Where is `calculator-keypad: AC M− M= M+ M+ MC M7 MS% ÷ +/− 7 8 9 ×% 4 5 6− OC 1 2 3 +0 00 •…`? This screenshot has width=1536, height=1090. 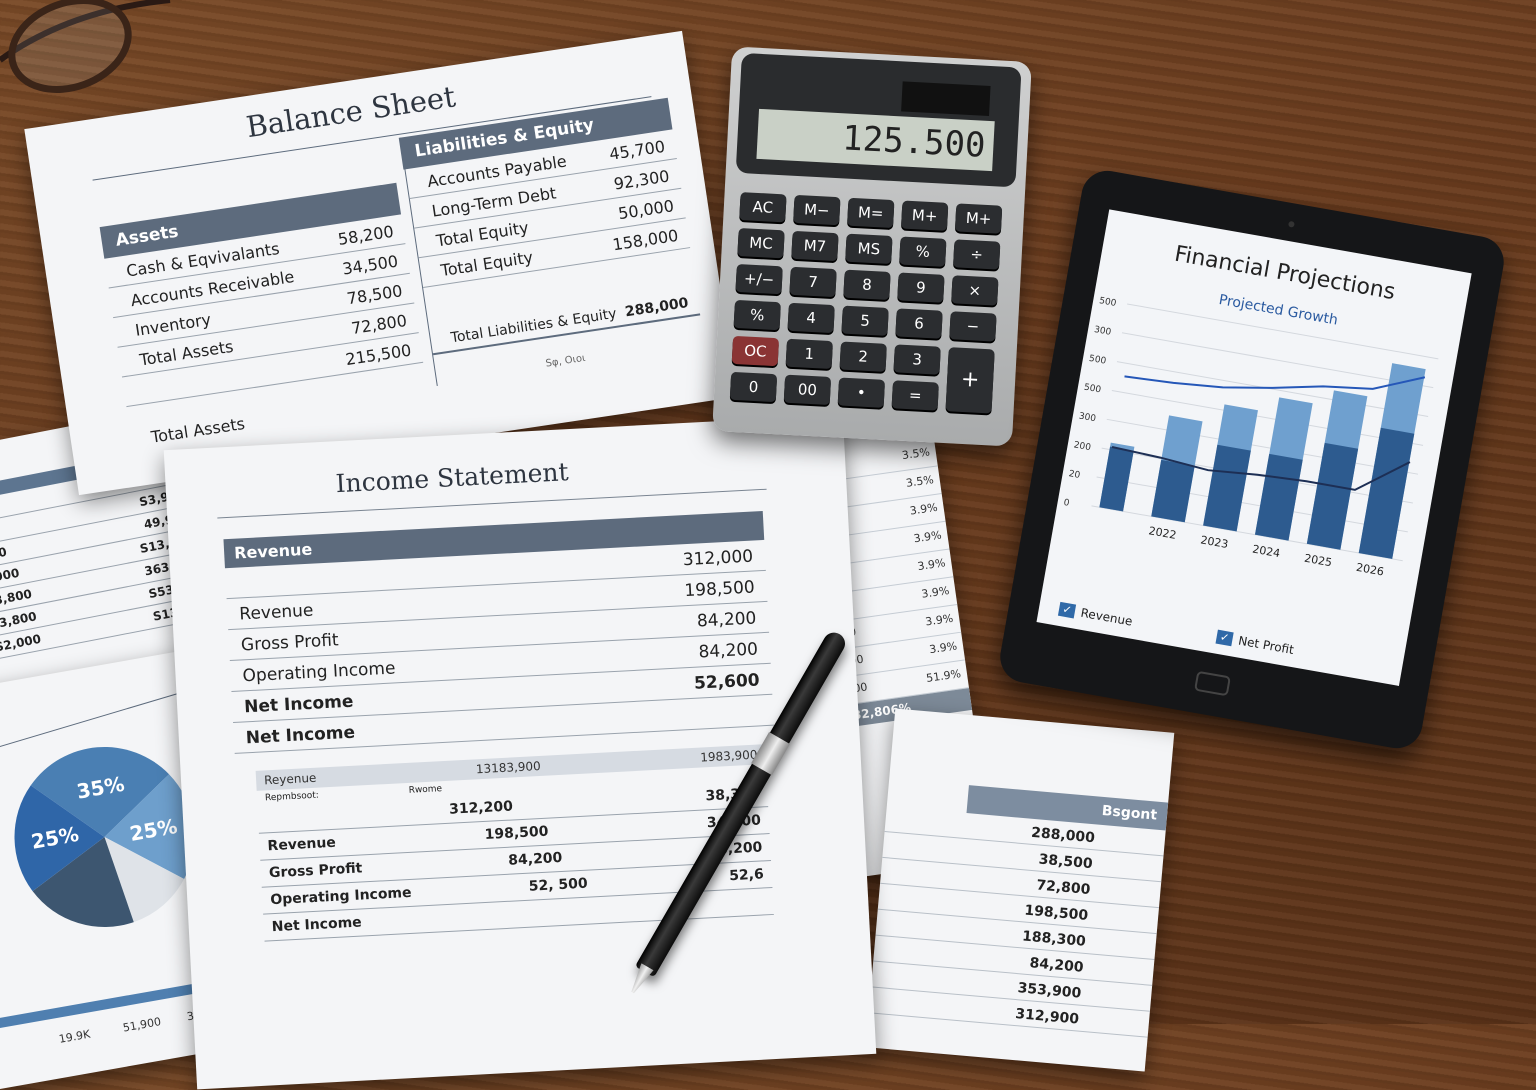 calculator-keypad: AC M− M= M+ M+ MC M7 MS% ÷ +/− 7 8 9 ×% 4 5 6− OC 1 2 3 +0 00 •… is located at coordinates (866, 303).